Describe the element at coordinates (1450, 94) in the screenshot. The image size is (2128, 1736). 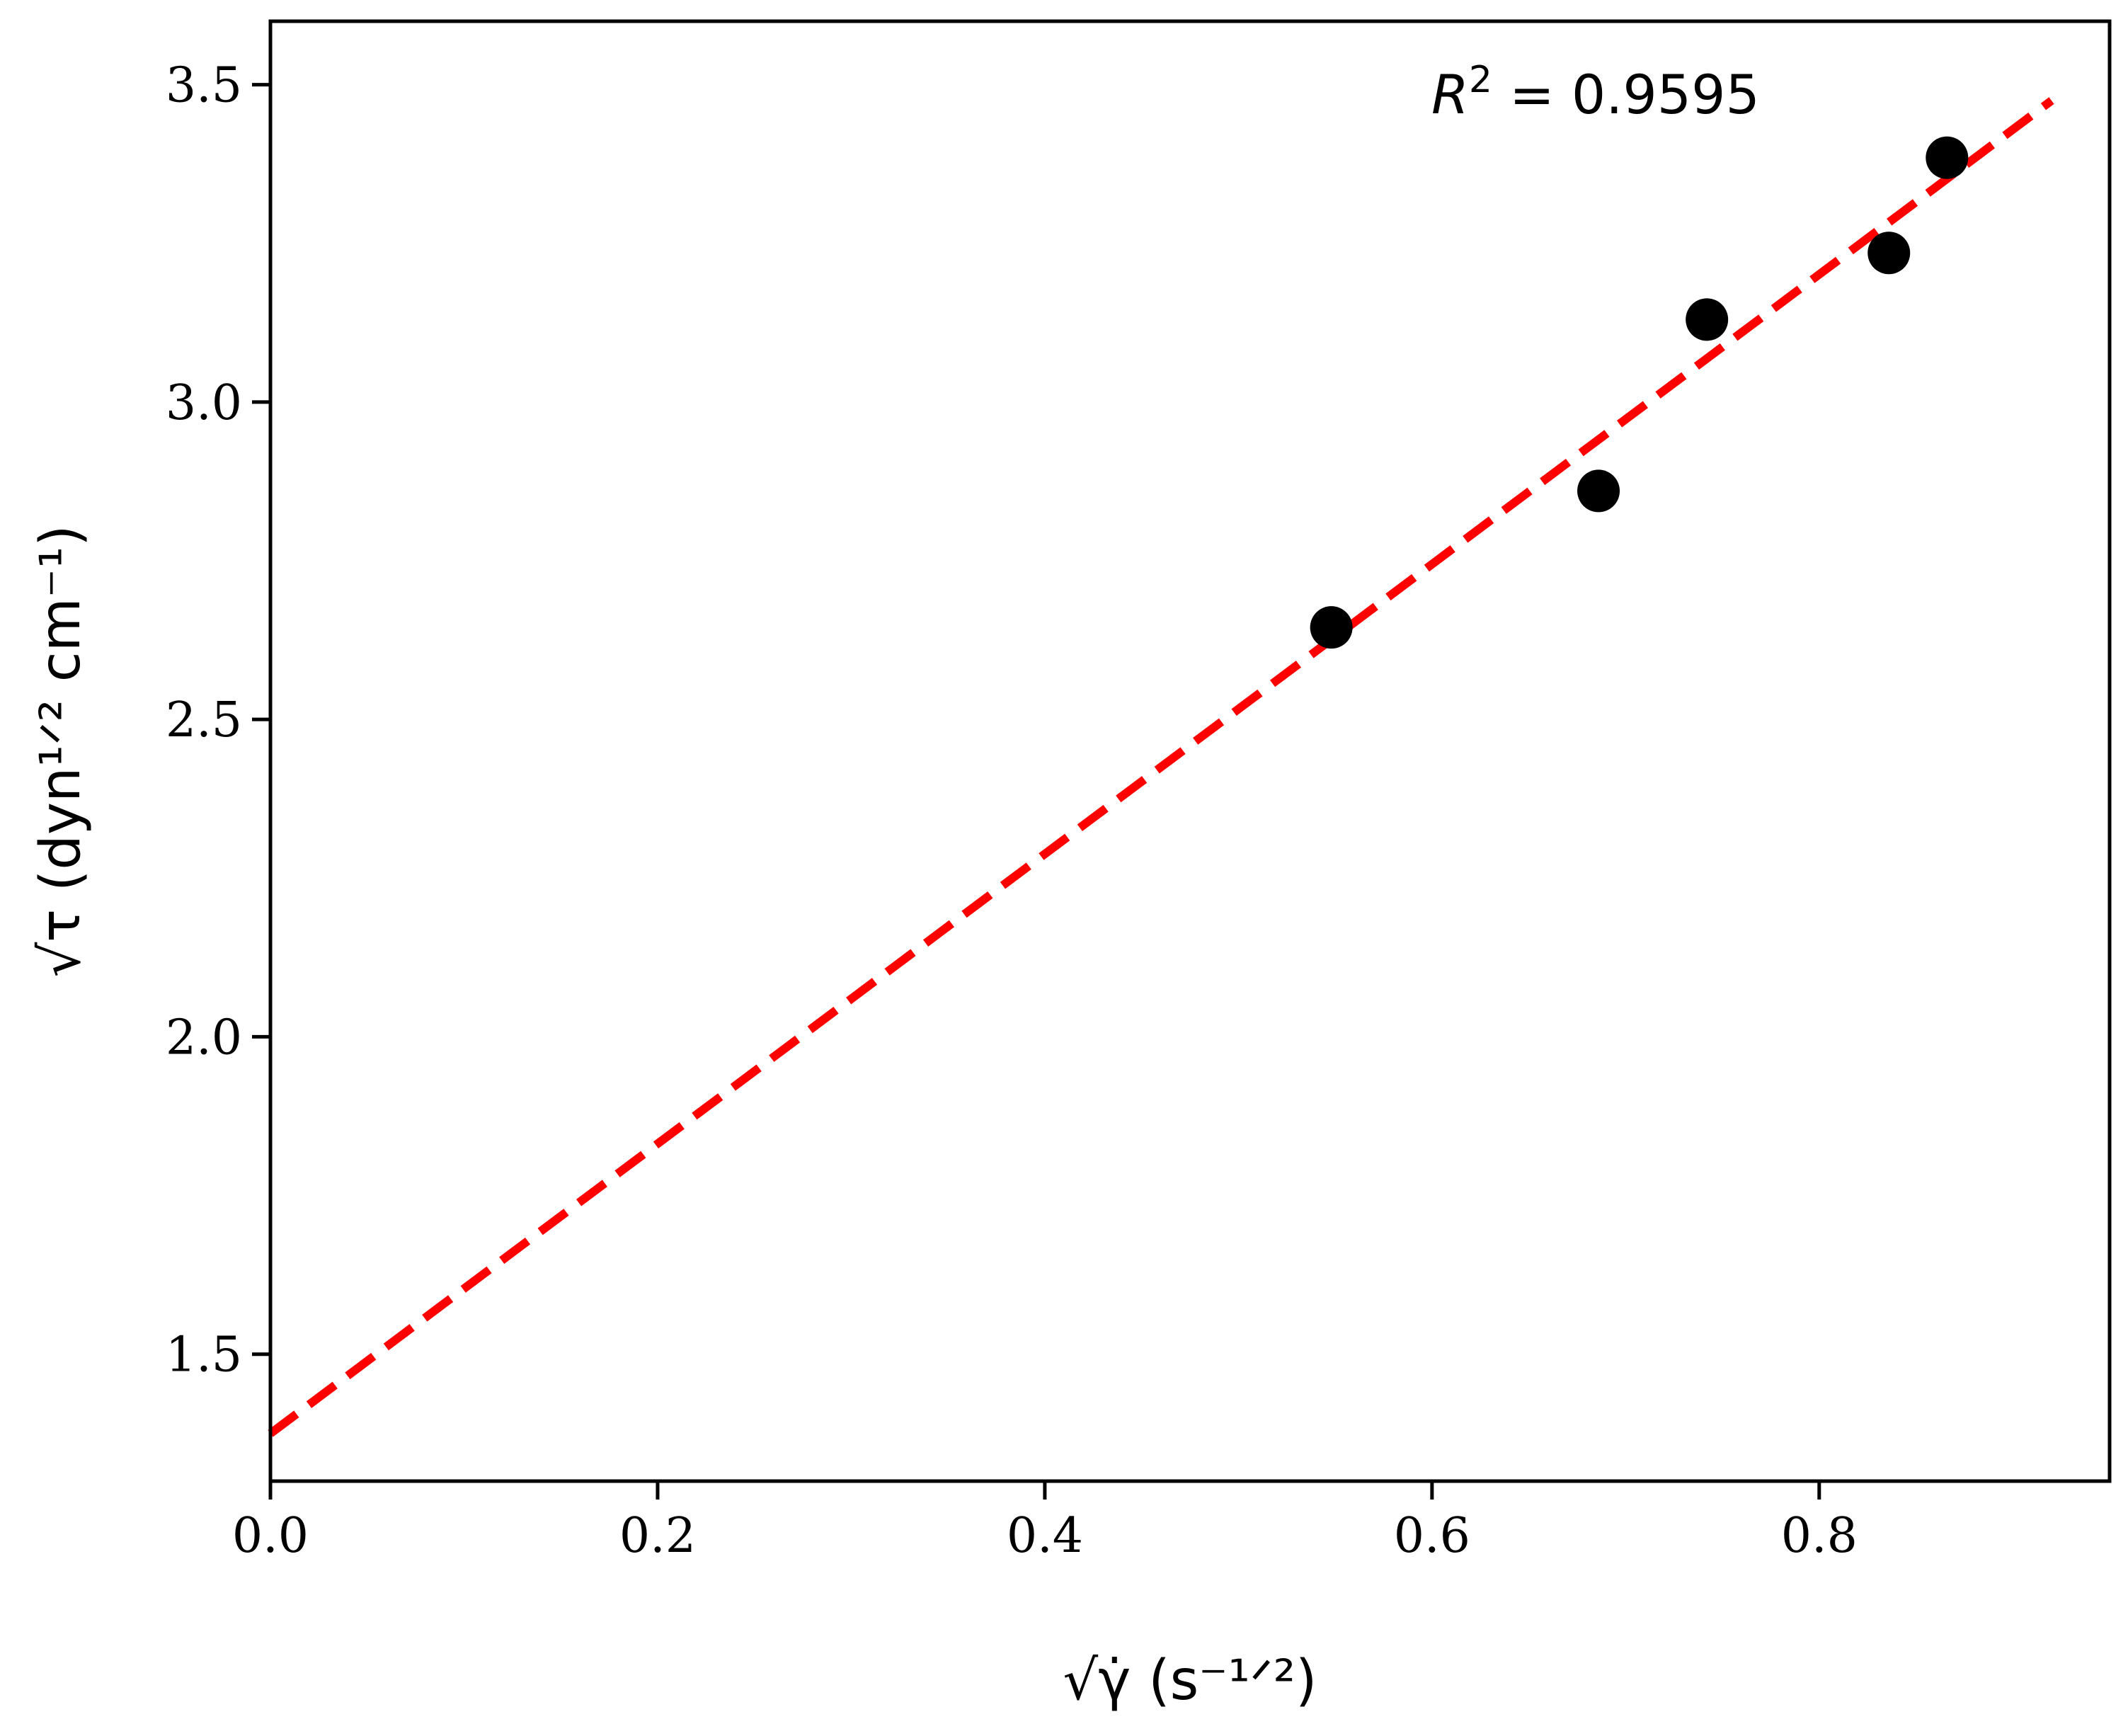
I see `r-squared-symbol: R` at that location.